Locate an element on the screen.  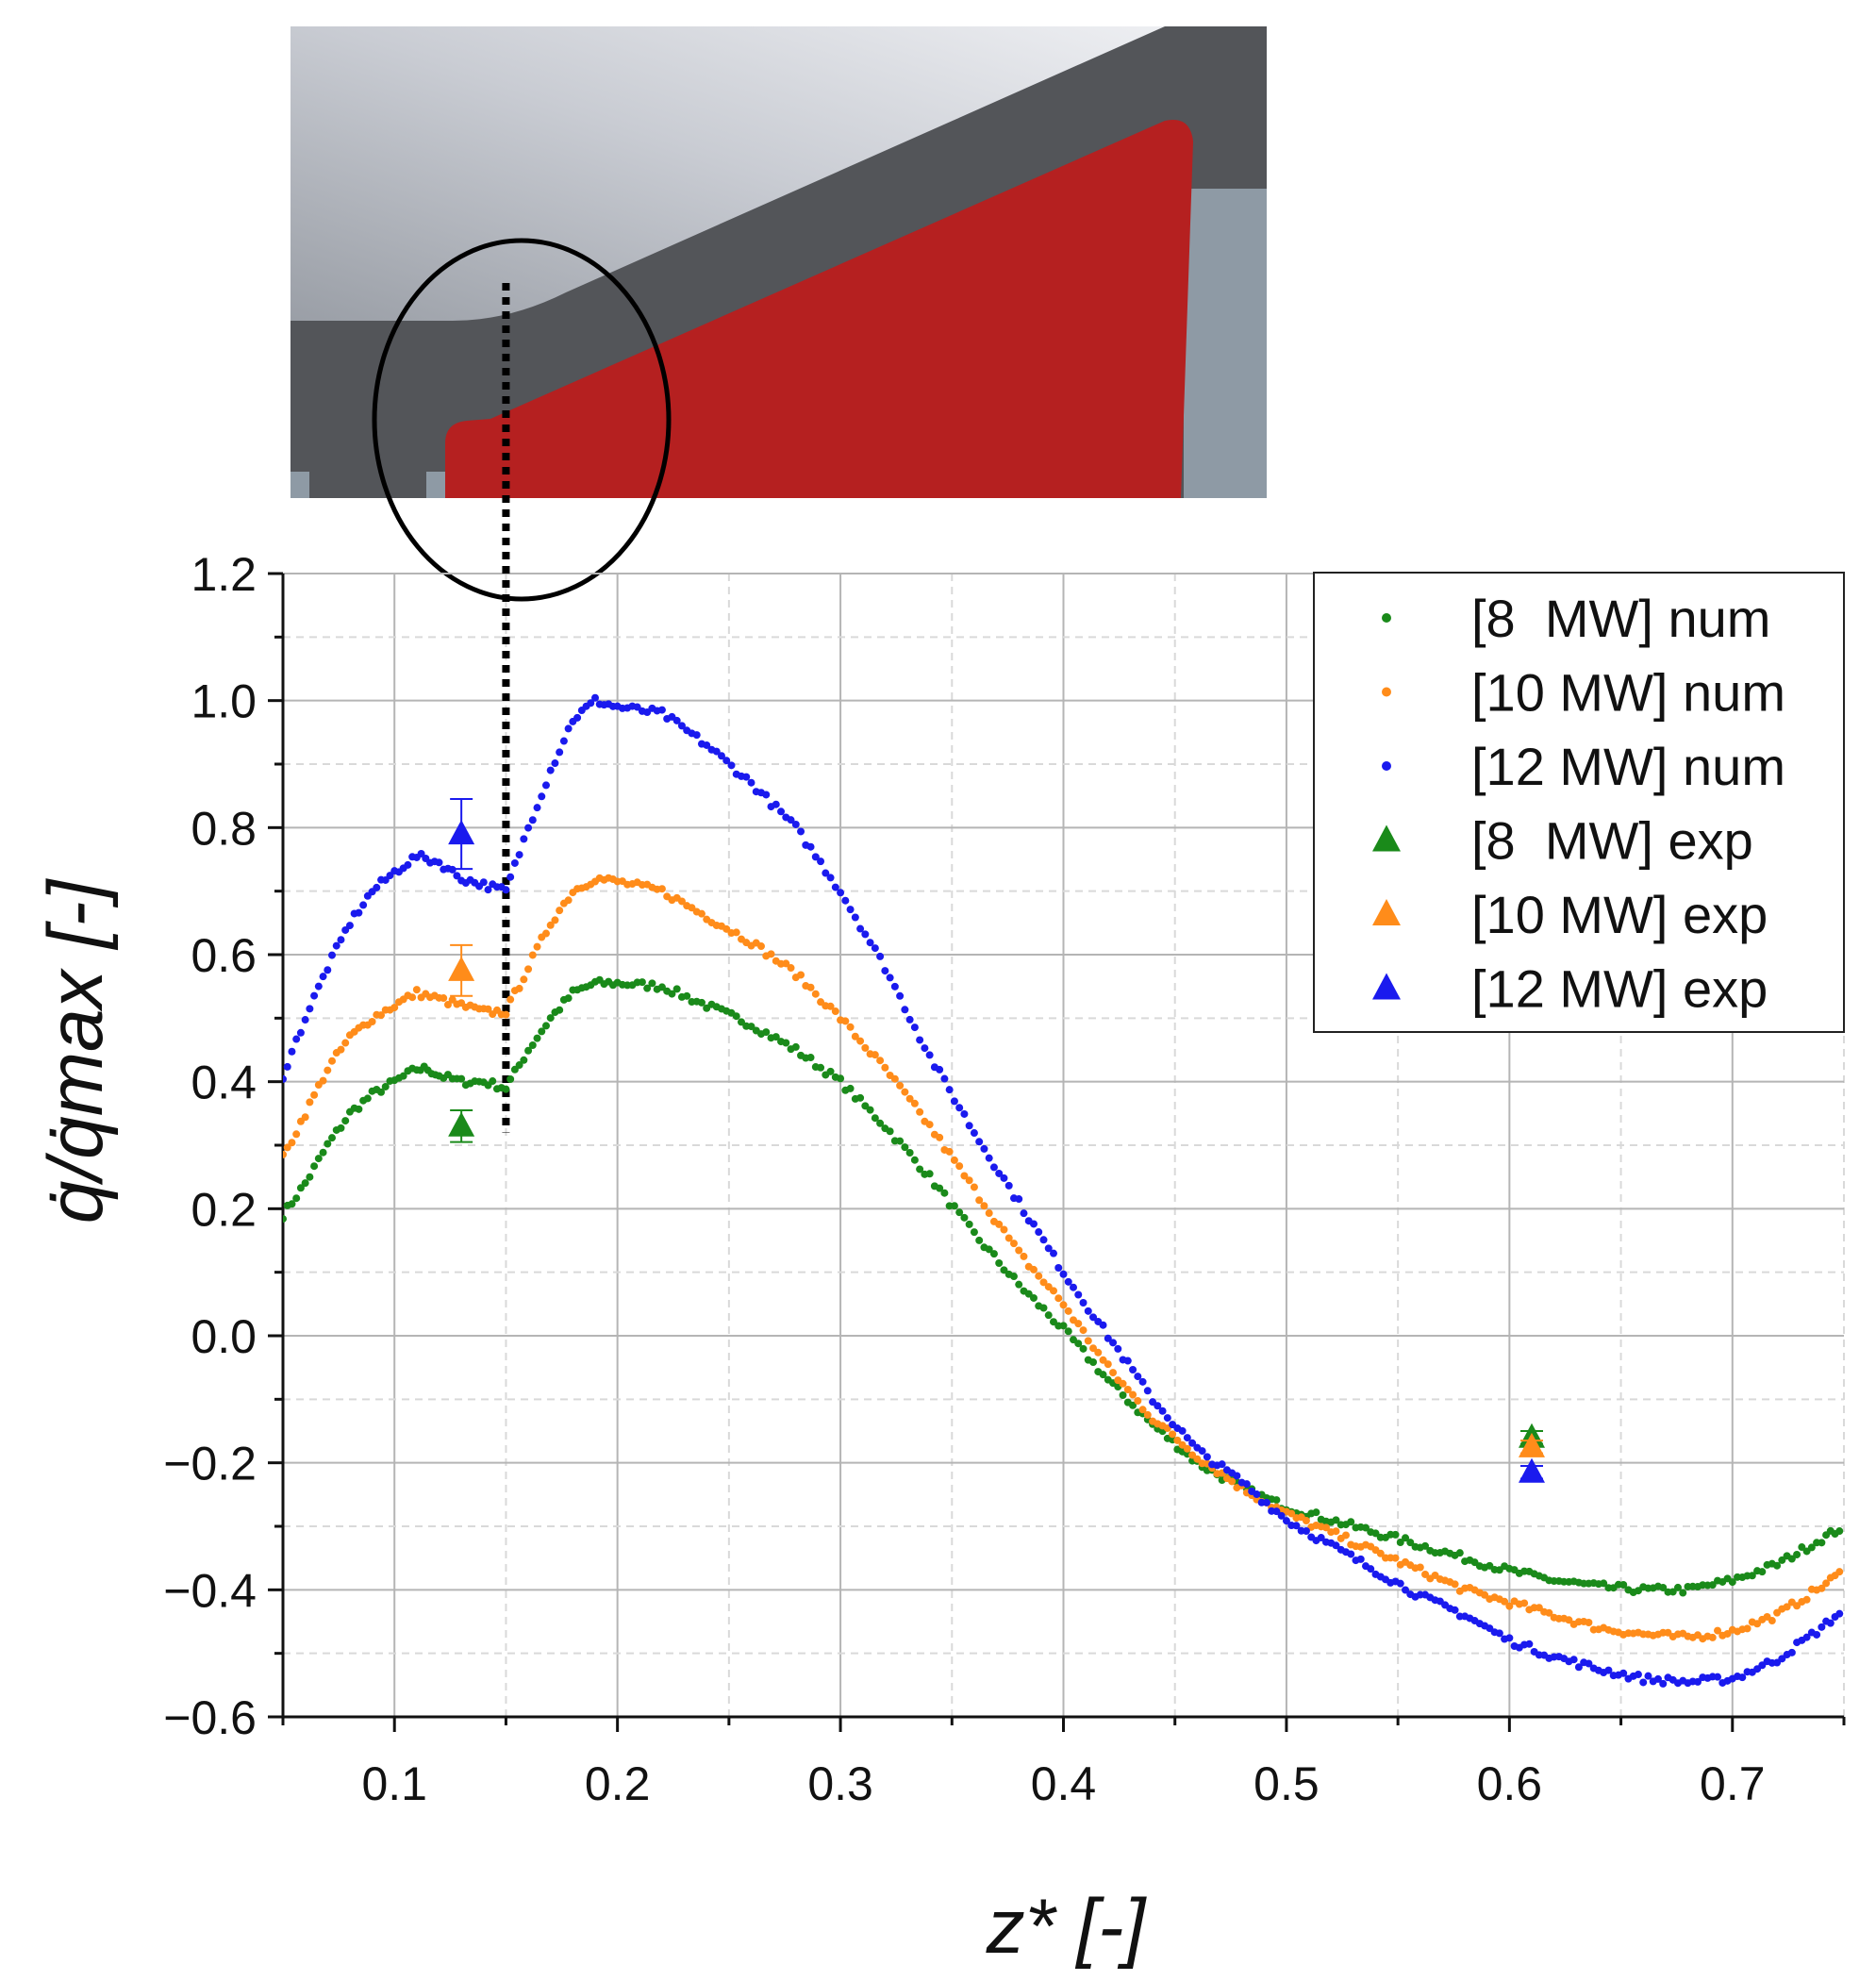
legend-label: [12 MW] exp is located at coordinates (1619, 989).